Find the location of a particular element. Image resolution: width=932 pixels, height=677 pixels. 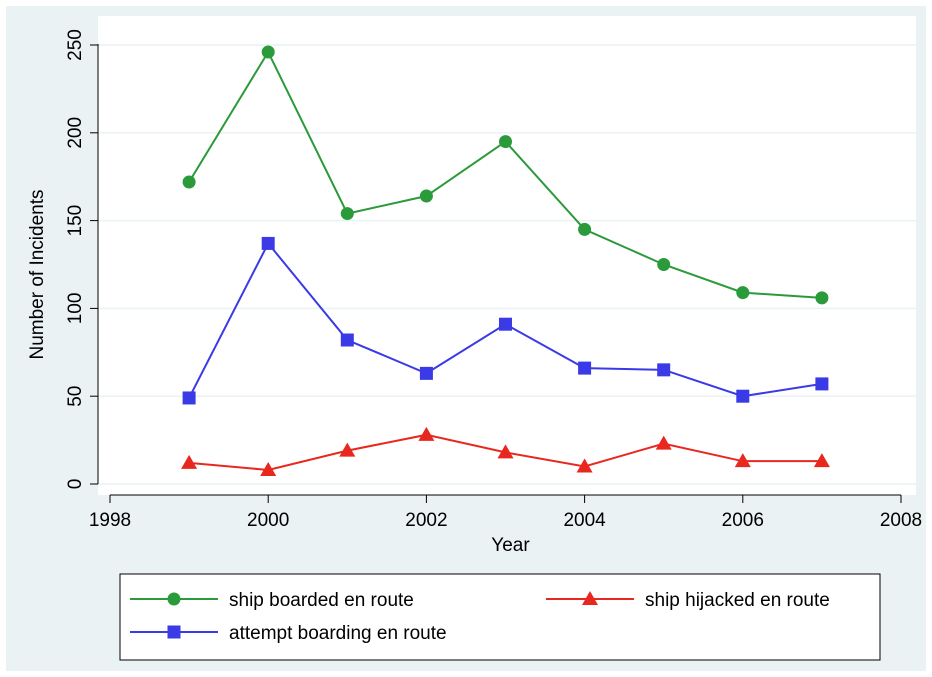

x-tick-label: 2000 is located at coordinates (268, 520).